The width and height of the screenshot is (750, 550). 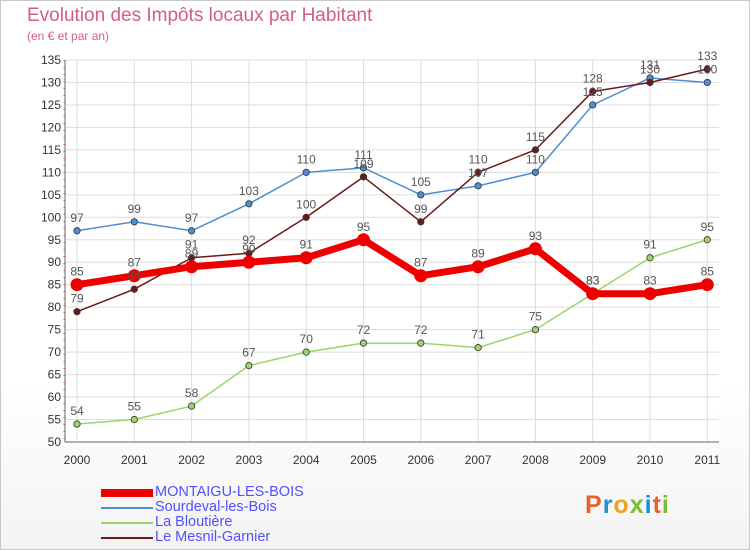 What do you see at coordinates (192, 393) in the screenshot?
I see `data-label: 58` at bounding box center [192, 393].